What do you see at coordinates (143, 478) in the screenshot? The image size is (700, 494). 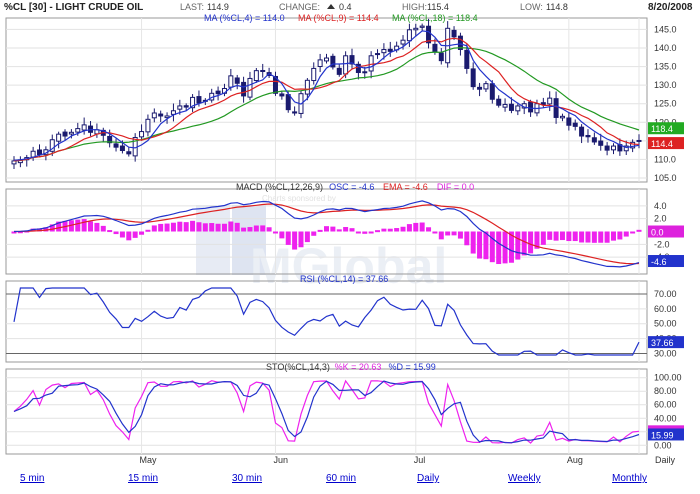 I see `period-link-15-min: 15 min` at bounding box center [143, 478].